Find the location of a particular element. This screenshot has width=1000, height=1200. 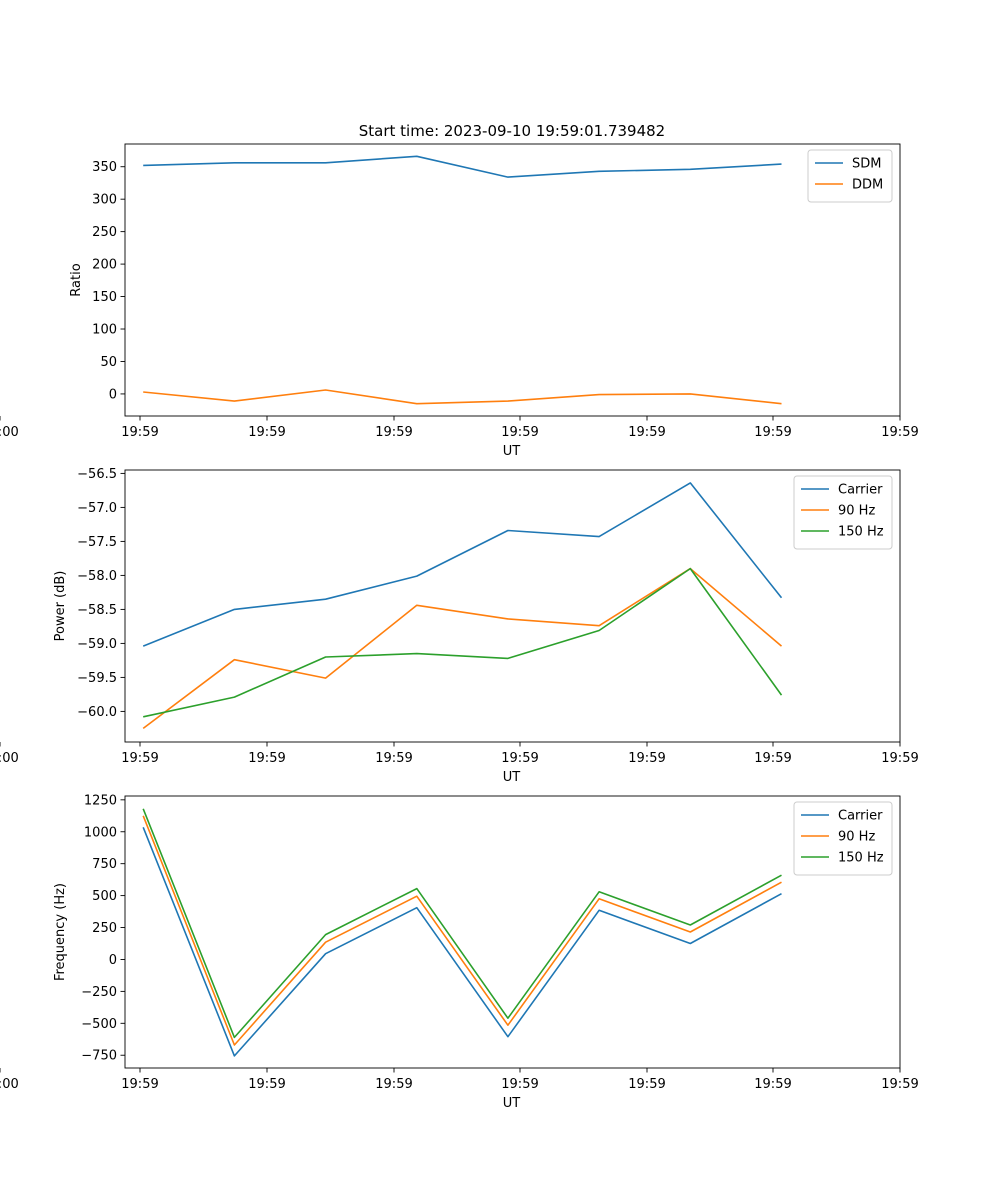

legend-label: SDM is located at coordinates (866, 164).